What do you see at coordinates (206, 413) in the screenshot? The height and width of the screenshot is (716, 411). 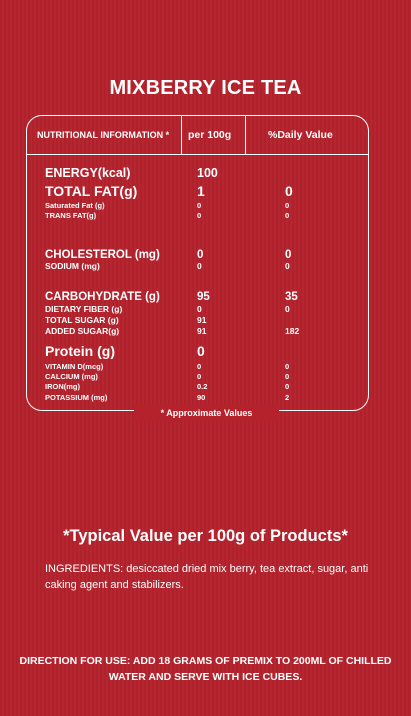 I see `approximate-values-note: * Approximate Values` at bounding box center [206, 413].